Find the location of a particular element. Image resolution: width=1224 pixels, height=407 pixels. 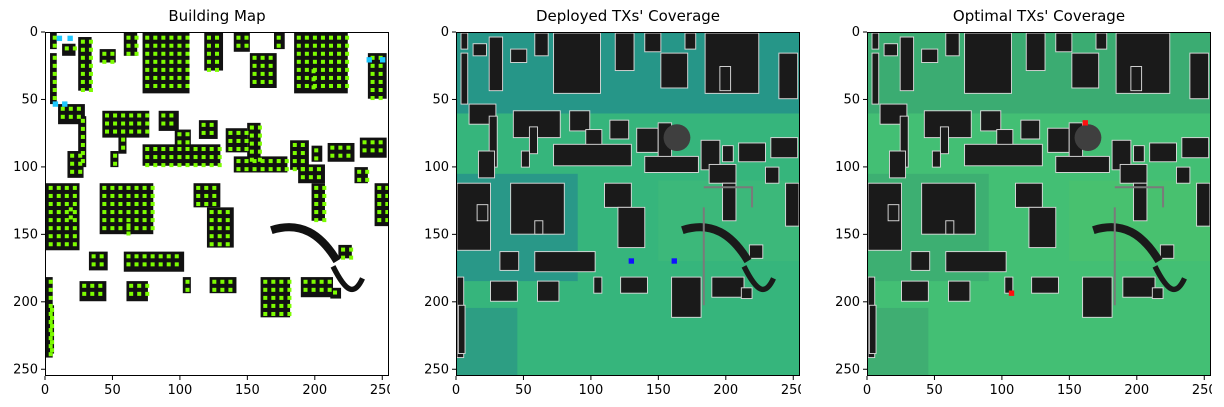

x-tick-label: 50 is located at coordinates (112, 390).